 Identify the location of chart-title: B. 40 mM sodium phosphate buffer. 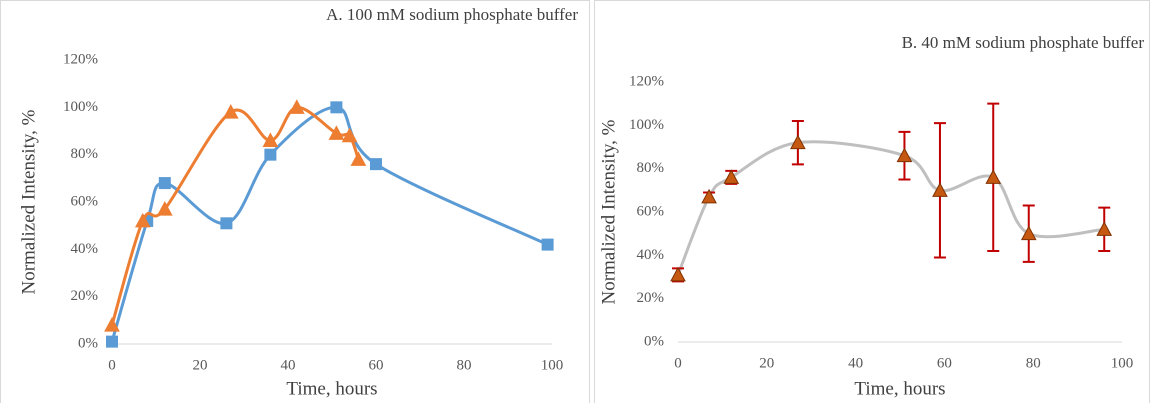
(1023, 42).